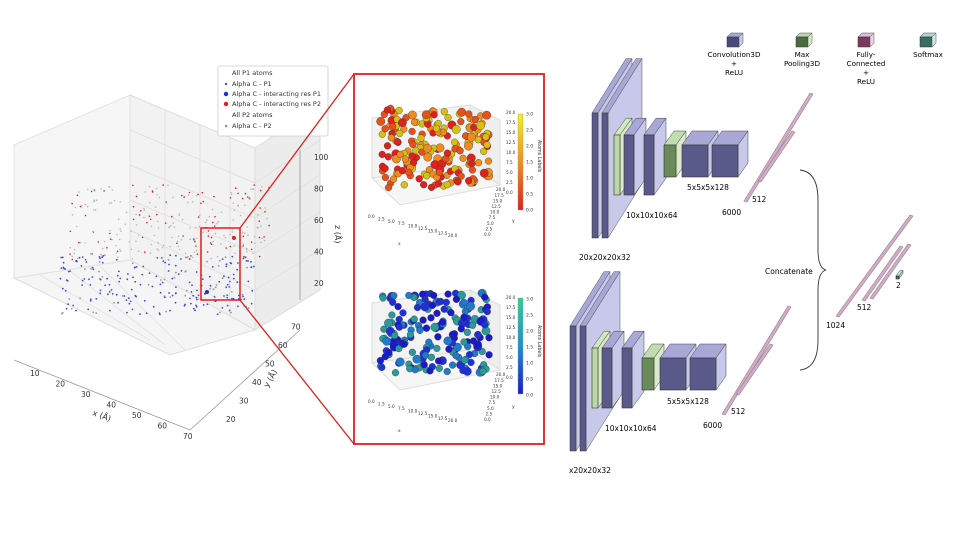 Image resolution: width=960 pixels, height=540 pixels. I want to click on x-tick: 17.5, so click(443, 418).